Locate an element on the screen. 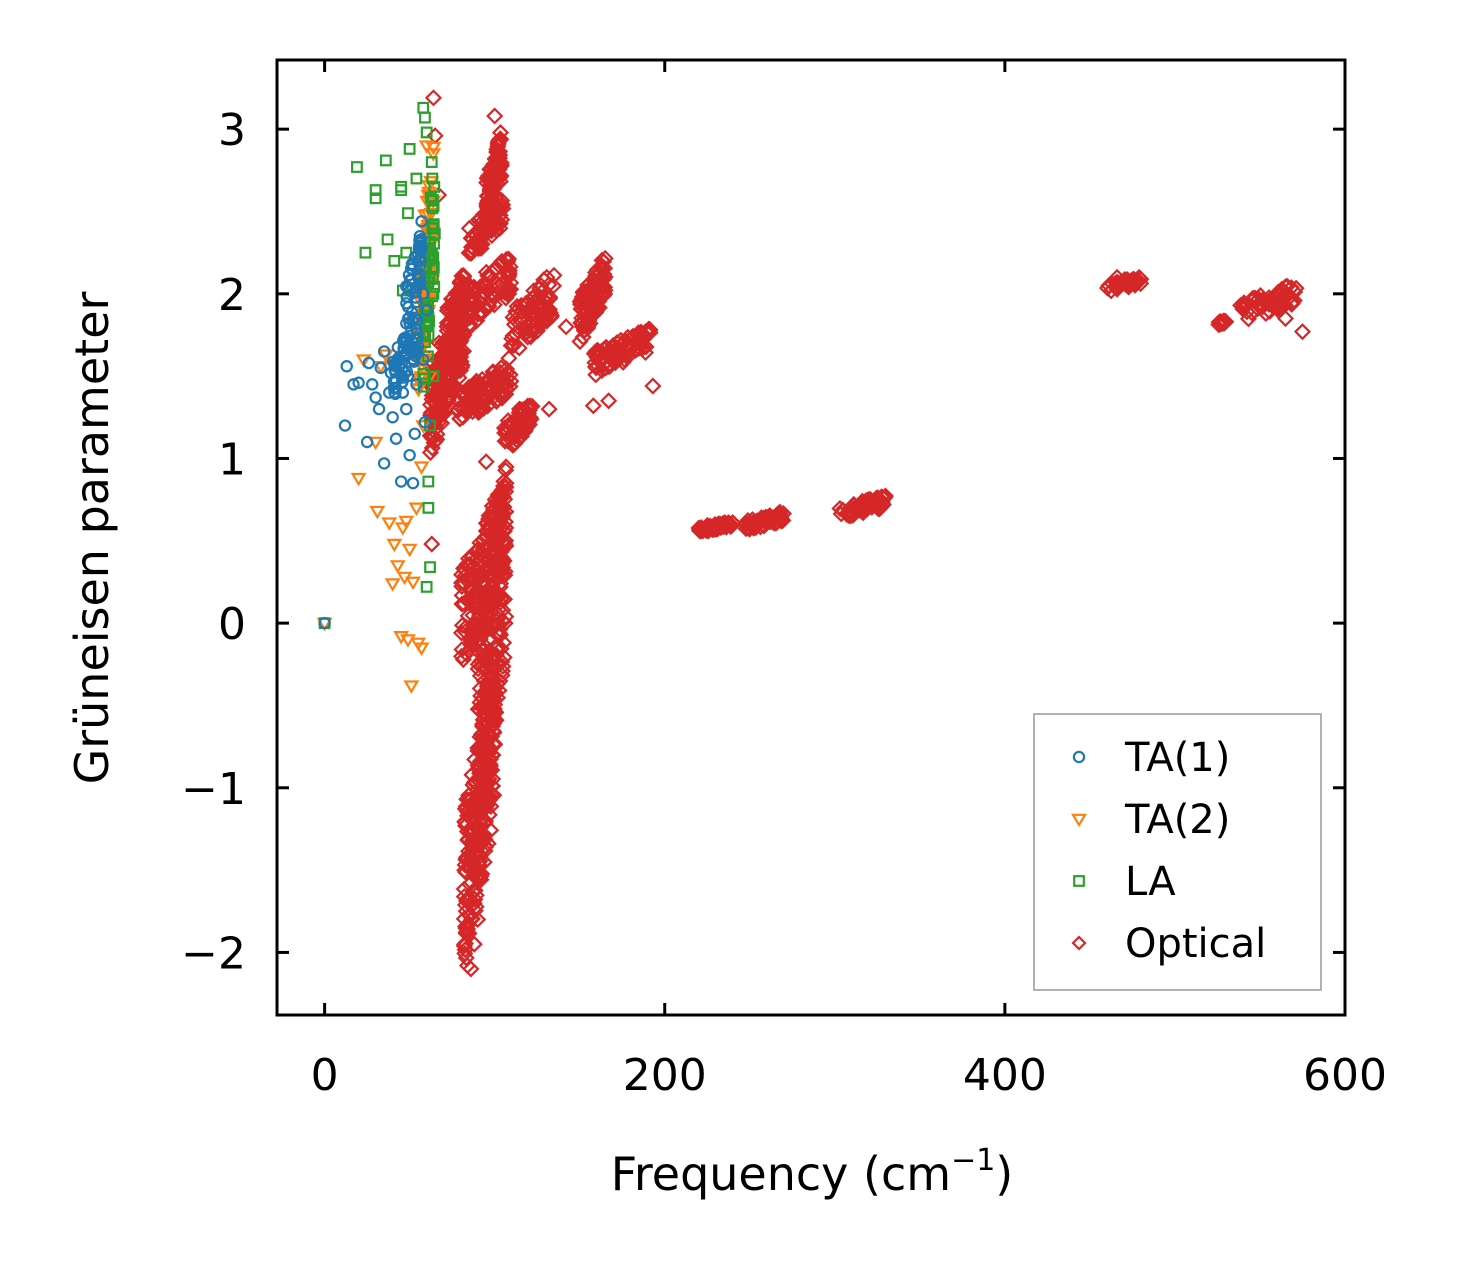  legend-label-la: LA is located at coordinates (1150, 882).